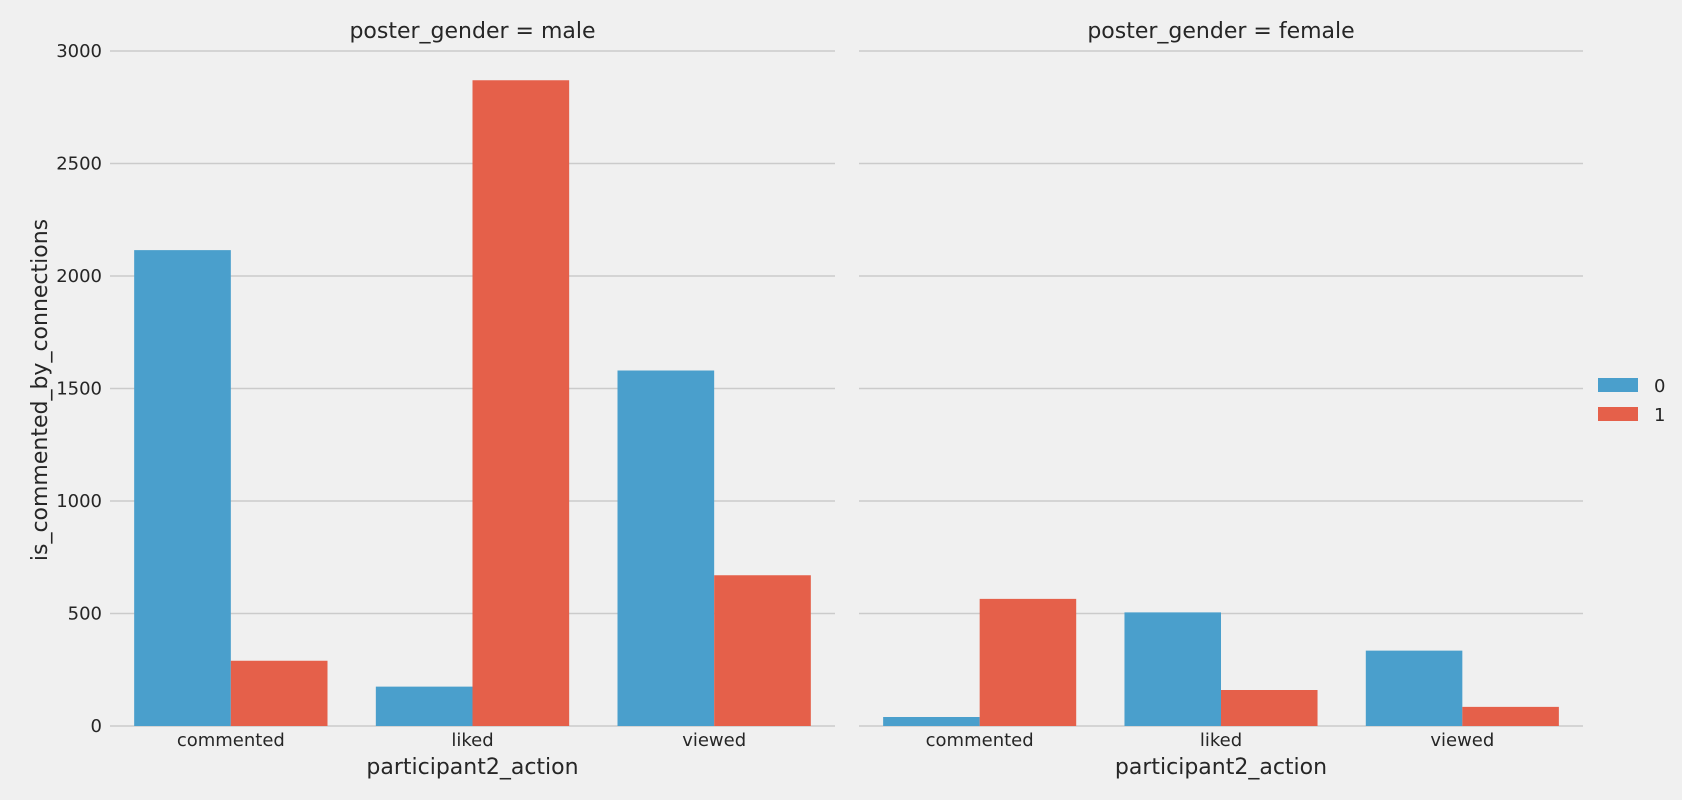 Image resolution: width=1682 pixels, height=800 pixels. What do you see at coordinates (1659, 386) in the screenshot?
I see `legend-label-0: 0` at bounding box center [1659, 386].